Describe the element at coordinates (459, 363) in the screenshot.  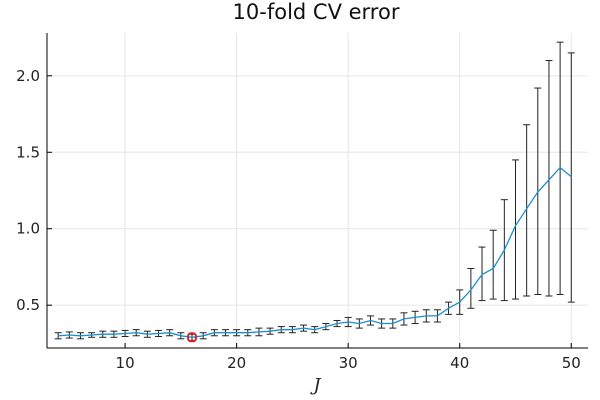
I see `x-tick-label-3: 40` at that location.